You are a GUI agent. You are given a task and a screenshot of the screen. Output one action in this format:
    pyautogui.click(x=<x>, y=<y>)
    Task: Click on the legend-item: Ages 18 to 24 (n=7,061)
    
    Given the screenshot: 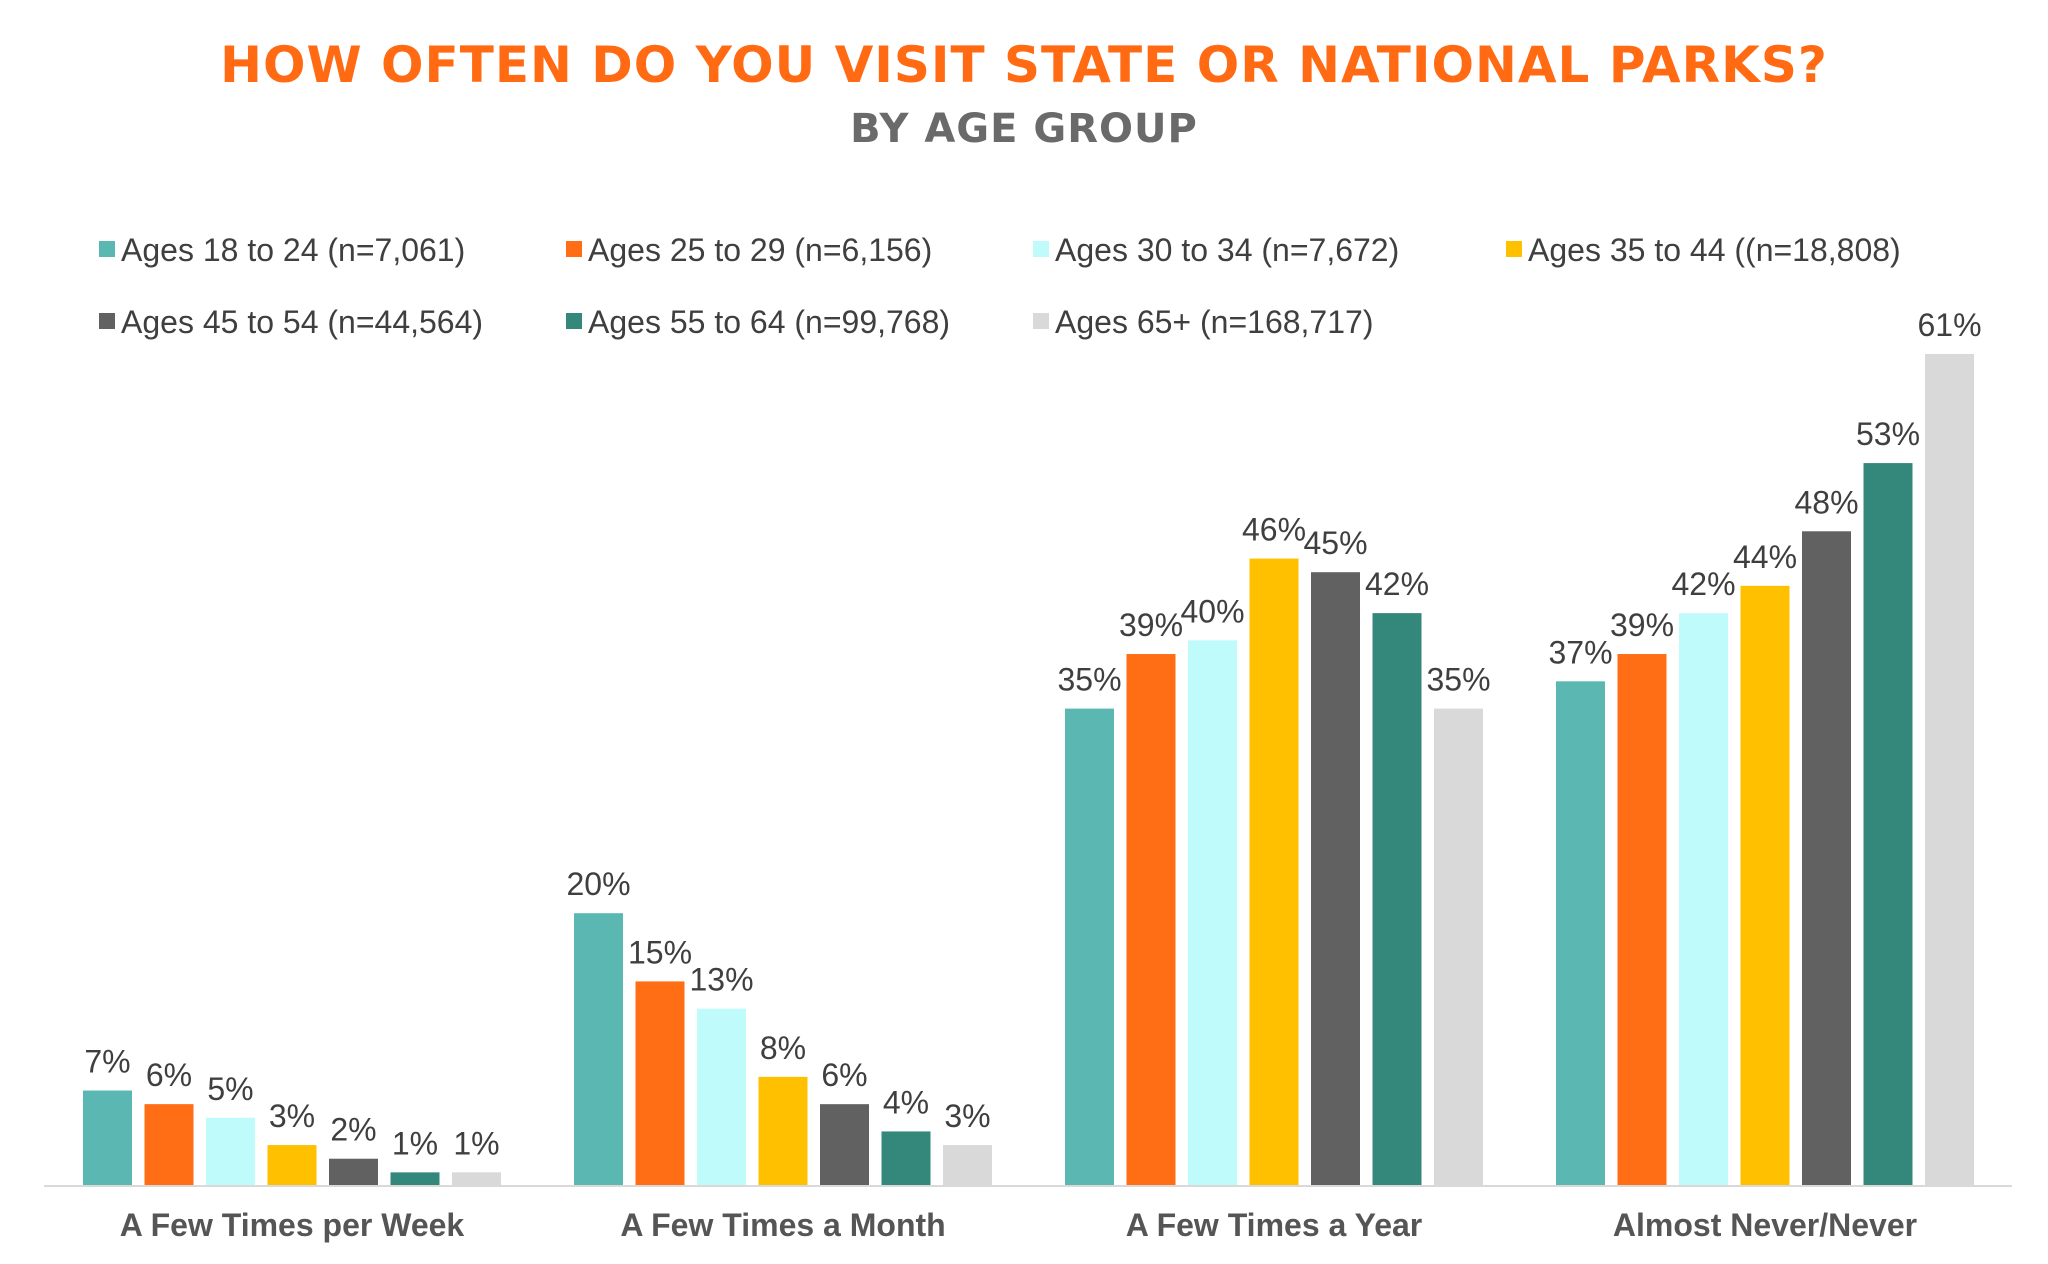 What is the action you would take?
    pyautogui.click(x=282, y=250)
    